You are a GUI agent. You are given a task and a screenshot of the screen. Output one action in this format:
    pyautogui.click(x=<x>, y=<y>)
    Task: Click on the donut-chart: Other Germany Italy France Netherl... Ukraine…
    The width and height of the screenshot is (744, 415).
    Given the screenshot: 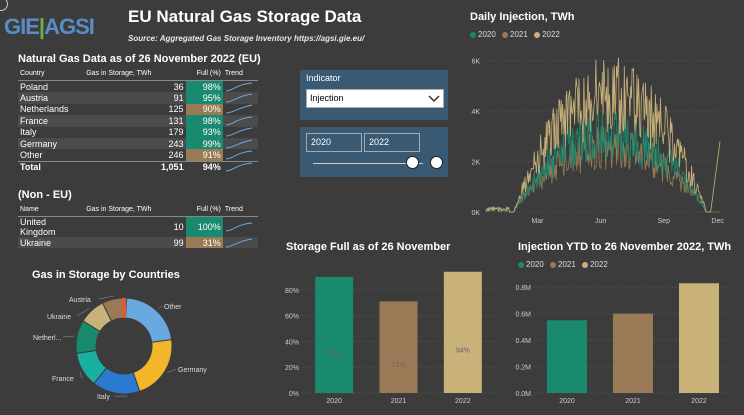 What is the action you would take?
    pyautogui.click(x=130, y=348)
    